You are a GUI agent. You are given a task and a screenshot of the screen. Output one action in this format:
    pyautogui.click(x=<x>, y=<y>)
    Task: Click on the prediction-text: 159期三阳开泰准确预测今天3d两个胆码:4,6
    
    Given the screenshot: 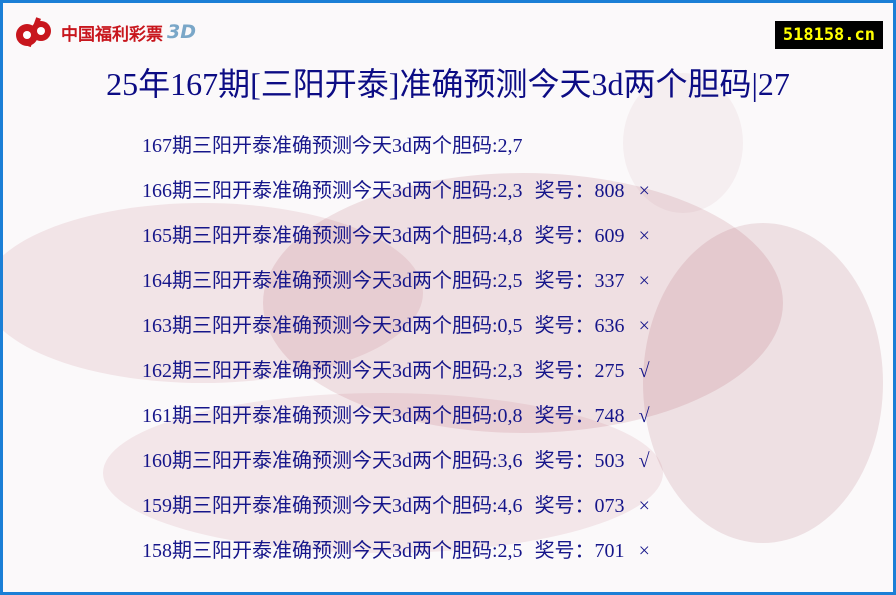 What is the action you would take?
    pyautogui.click(x=332, y=506)
    